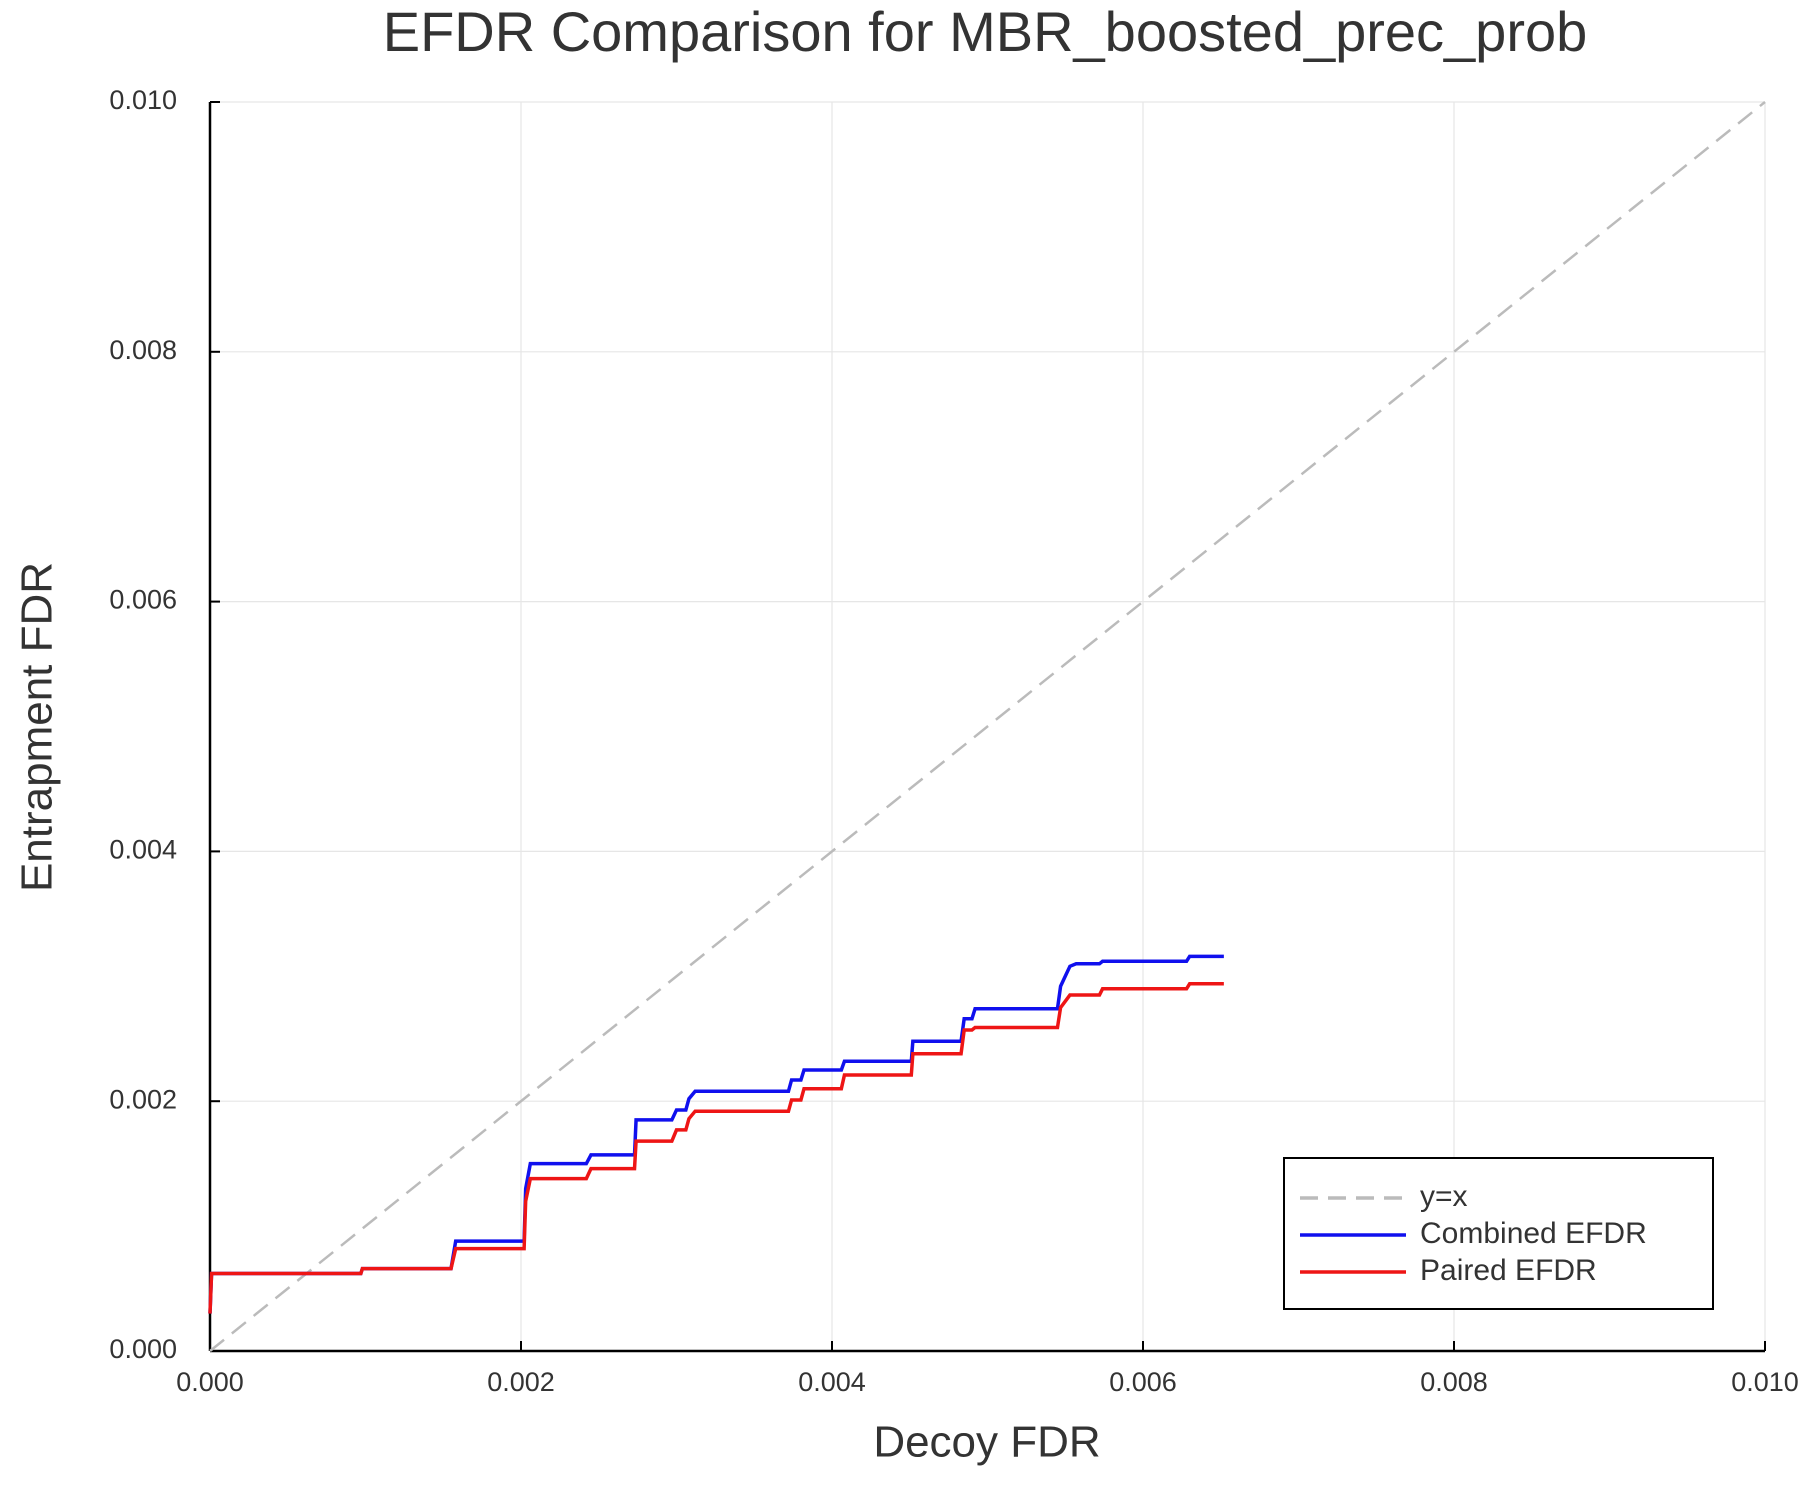 This screenshot has width=1800, height=1500. What do you see at coordinates (986, 1442) in the screenshot?
I see `x-axis-label: Decoy FDR` at bounding box center [986, 1442].